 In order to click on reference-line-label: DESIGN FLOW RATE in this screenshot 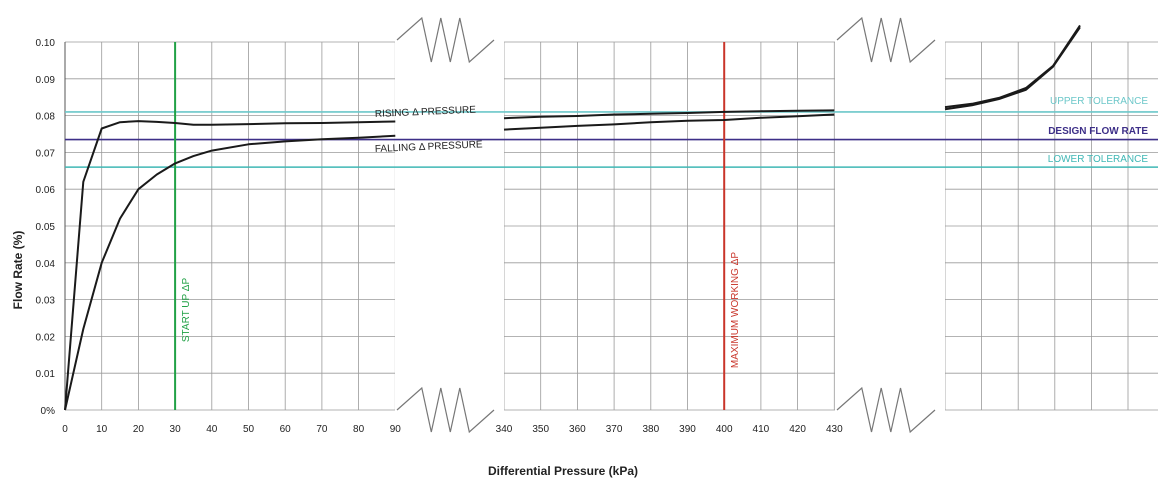, I will do `click(1098, 131)`.